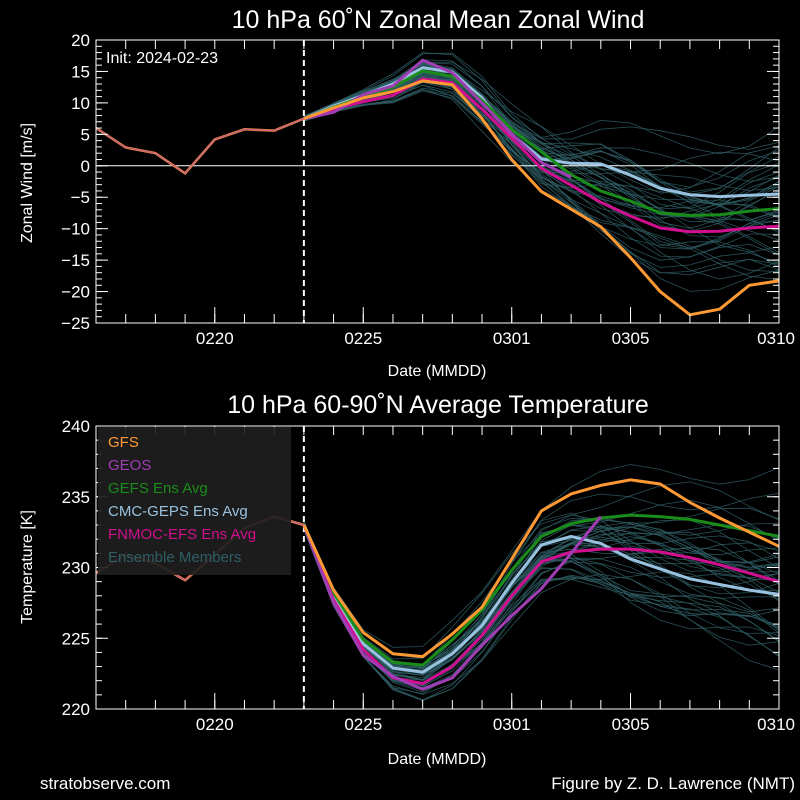 The image size is (800, 800). I want to click on gfs-line, so click(541, 568).